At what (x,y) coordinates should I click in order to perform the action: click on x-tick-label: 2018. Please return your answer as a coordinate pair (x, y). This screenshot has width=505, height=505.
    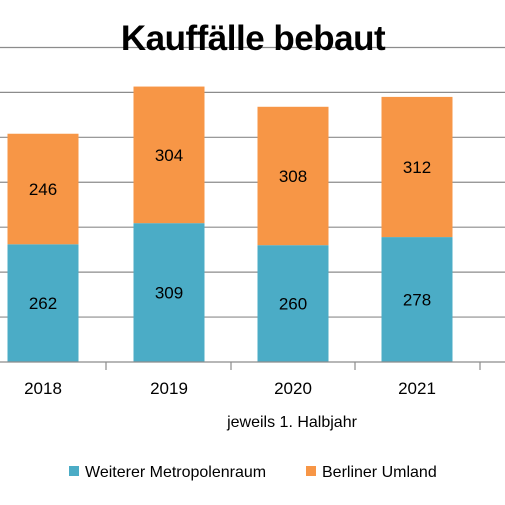
    Looking at the image, I should click on (43, 388).